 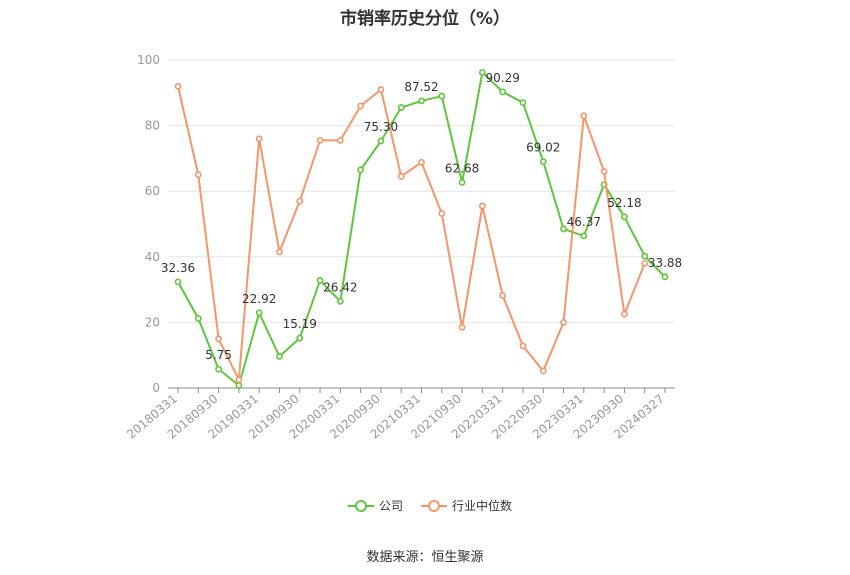 What do you see at coordinates (152, 322) in the screenshot?
I see `y-tick-label: 20` at bounding box center [152, 322].